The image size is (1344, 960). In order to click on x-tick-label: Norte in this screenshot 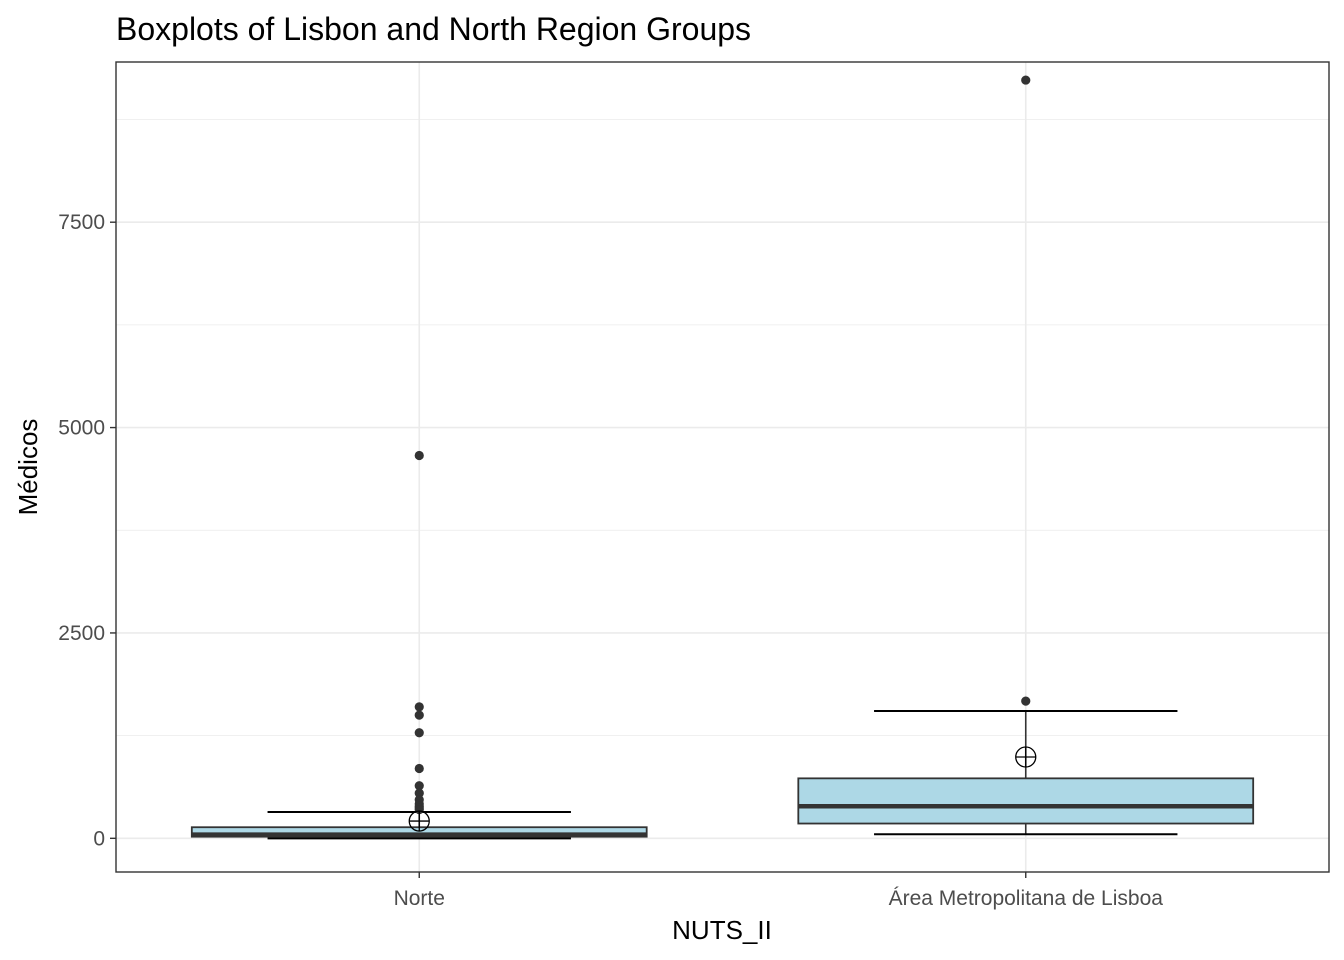, I will do `click(419, 898)`.